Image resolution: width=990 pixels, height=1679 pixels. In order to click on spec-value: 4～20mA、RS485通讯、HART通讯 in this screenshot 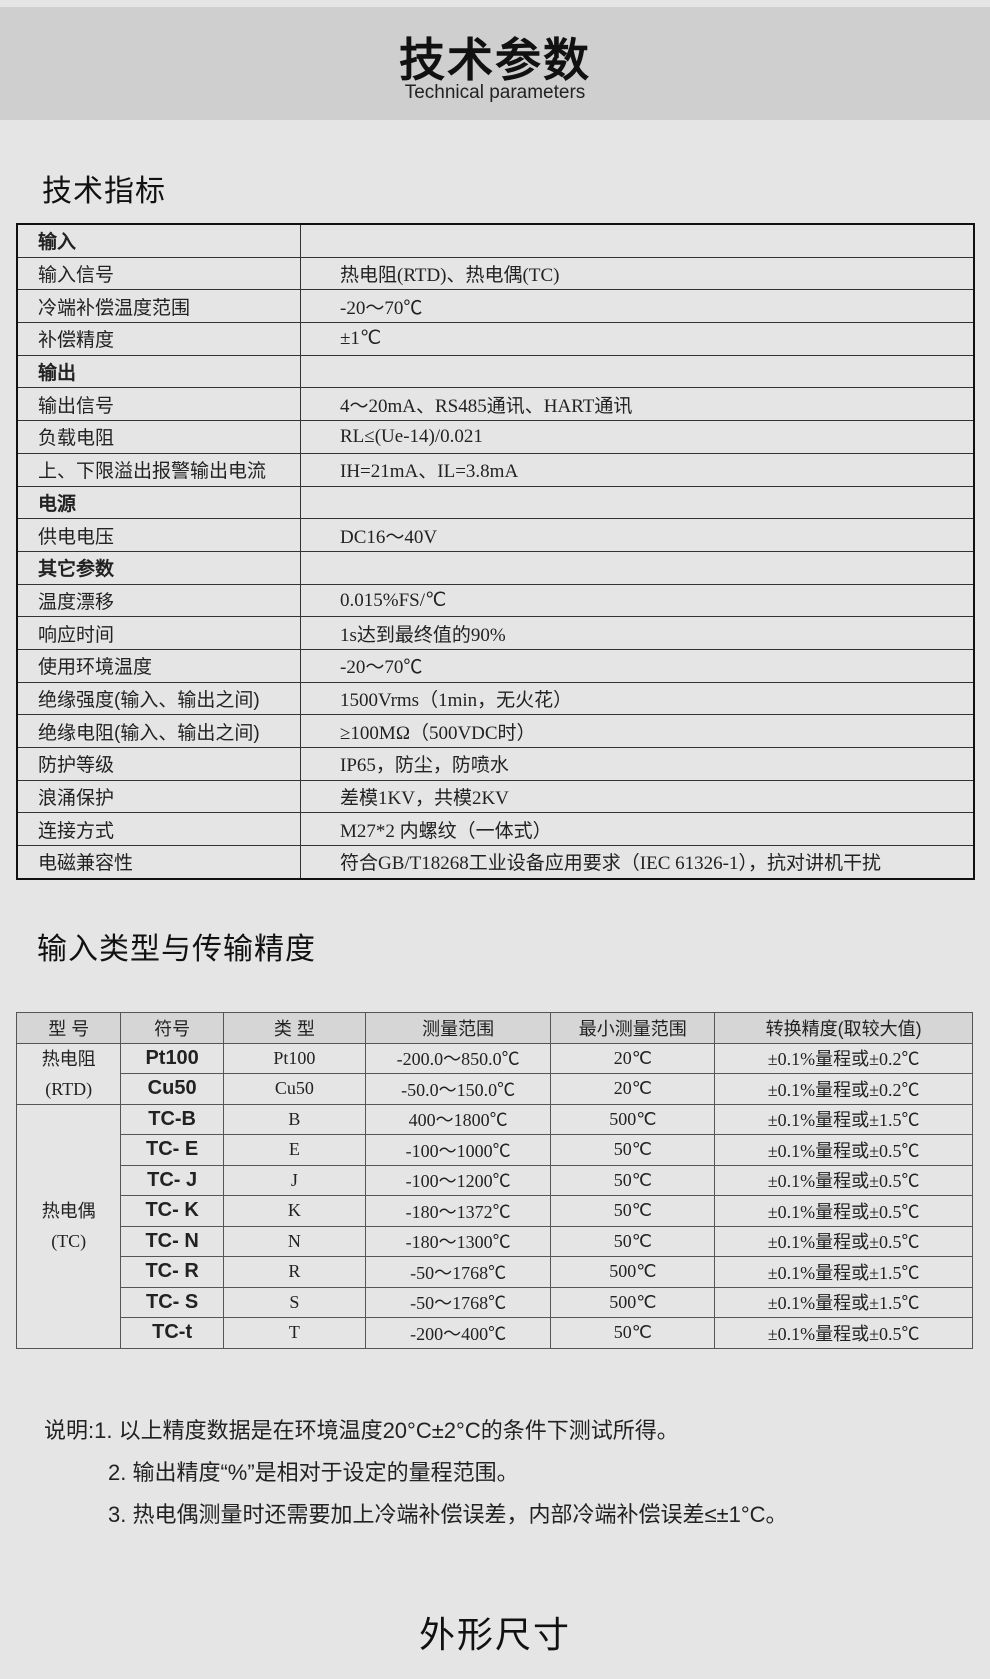, I will do `click(637, 404)`.